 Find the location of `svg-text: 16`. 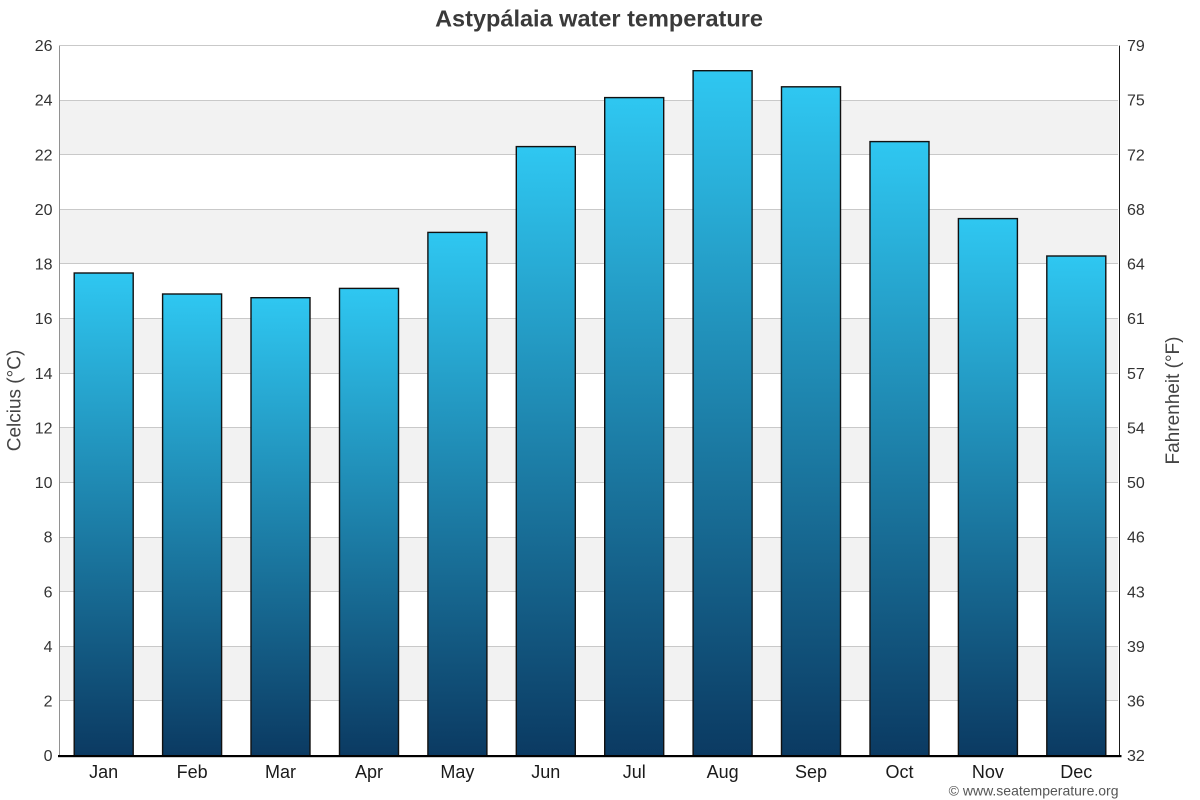

svg-text: 16 is located at coordinates (44, 319).